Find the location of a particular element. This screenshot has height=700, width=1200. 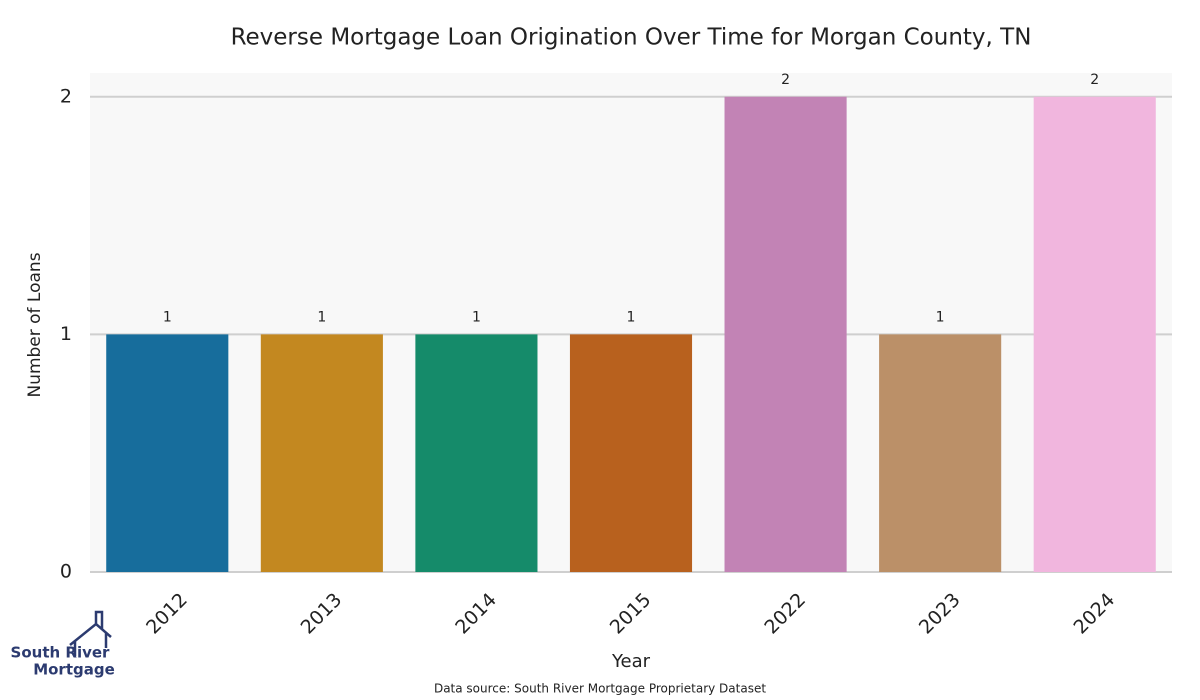

y-tick-label: 1 is located at coordinates (66, 334).